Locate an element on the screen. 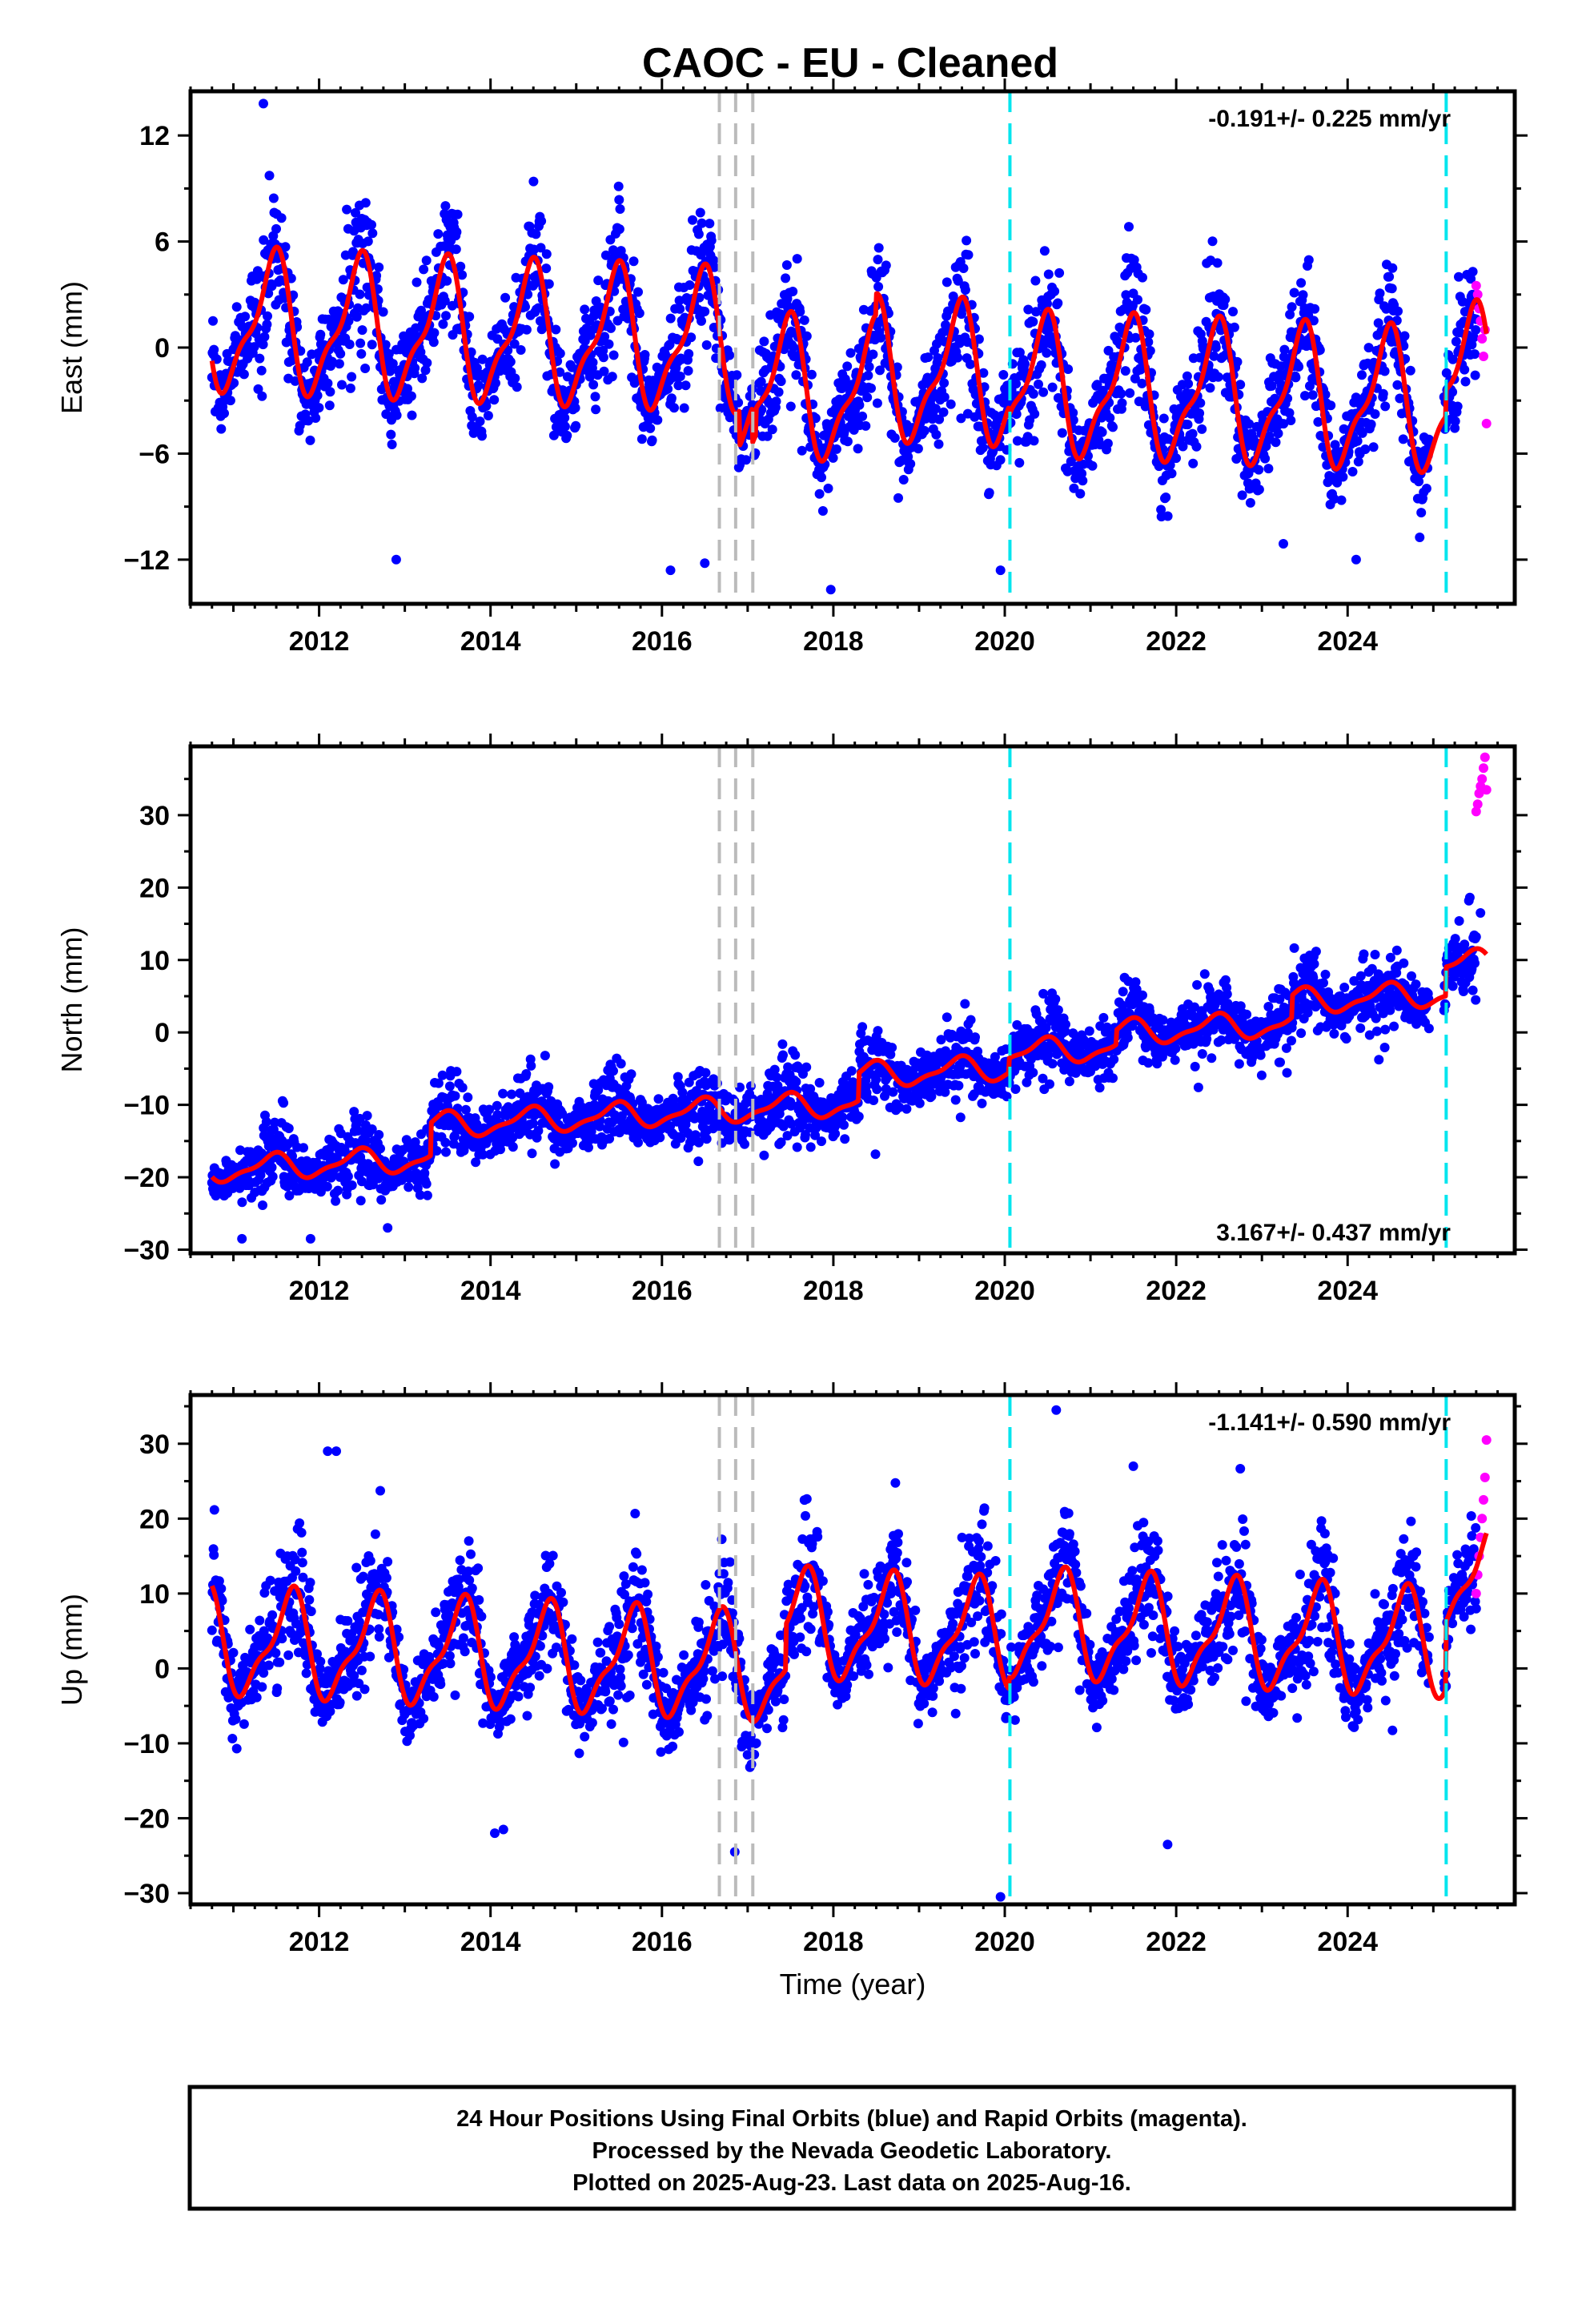 This screenshot has width=1582, height=2324. x-tick-label: 2022 is located at coordinates (1176, 641).